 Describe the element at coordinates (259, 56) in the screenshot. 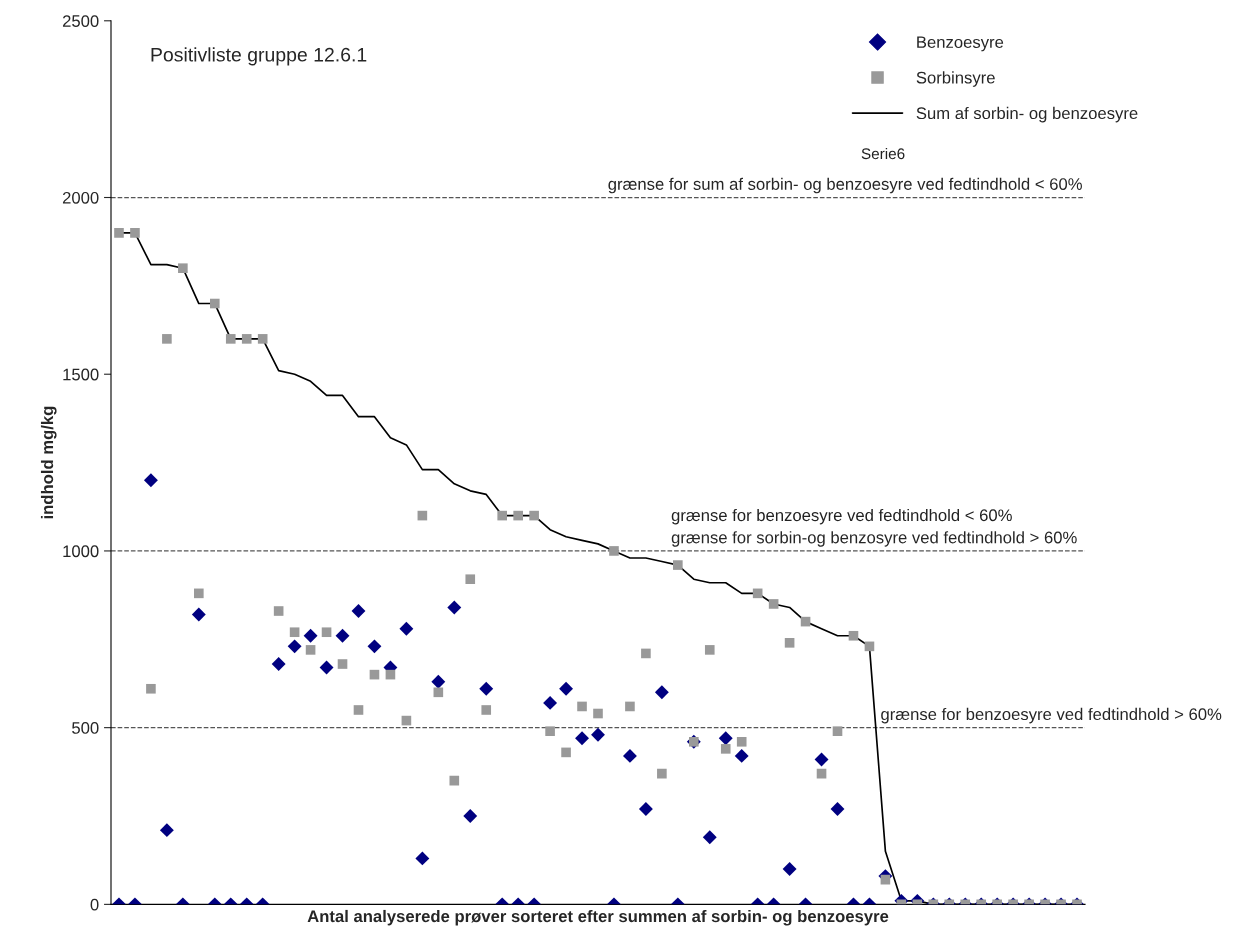

I see `text: Positivliste gruppe 12.6.1` at that location.